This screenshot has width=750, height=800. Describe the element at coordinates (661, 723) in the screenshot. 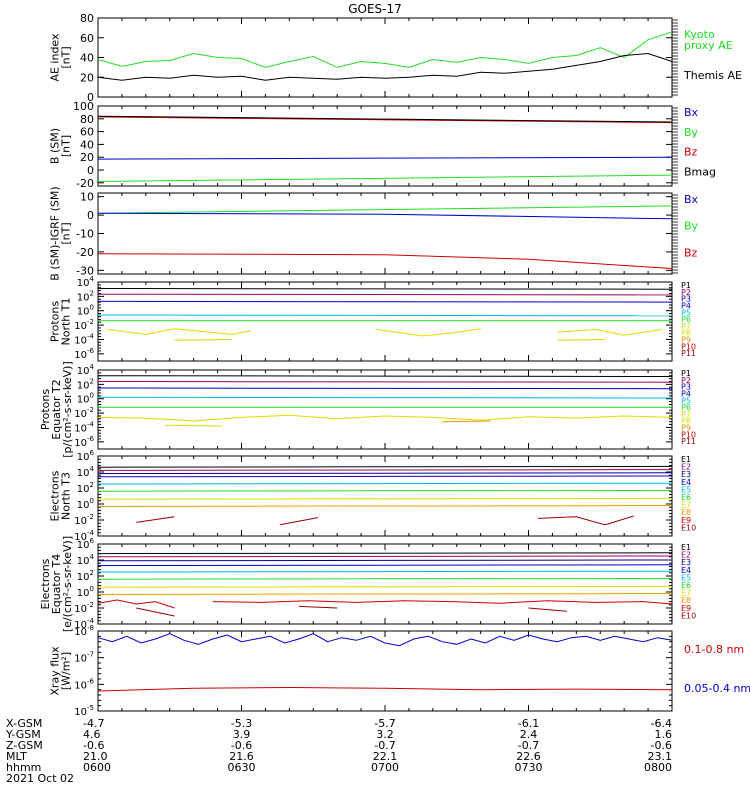

I see `x-axis-value: -6.4` at that location.